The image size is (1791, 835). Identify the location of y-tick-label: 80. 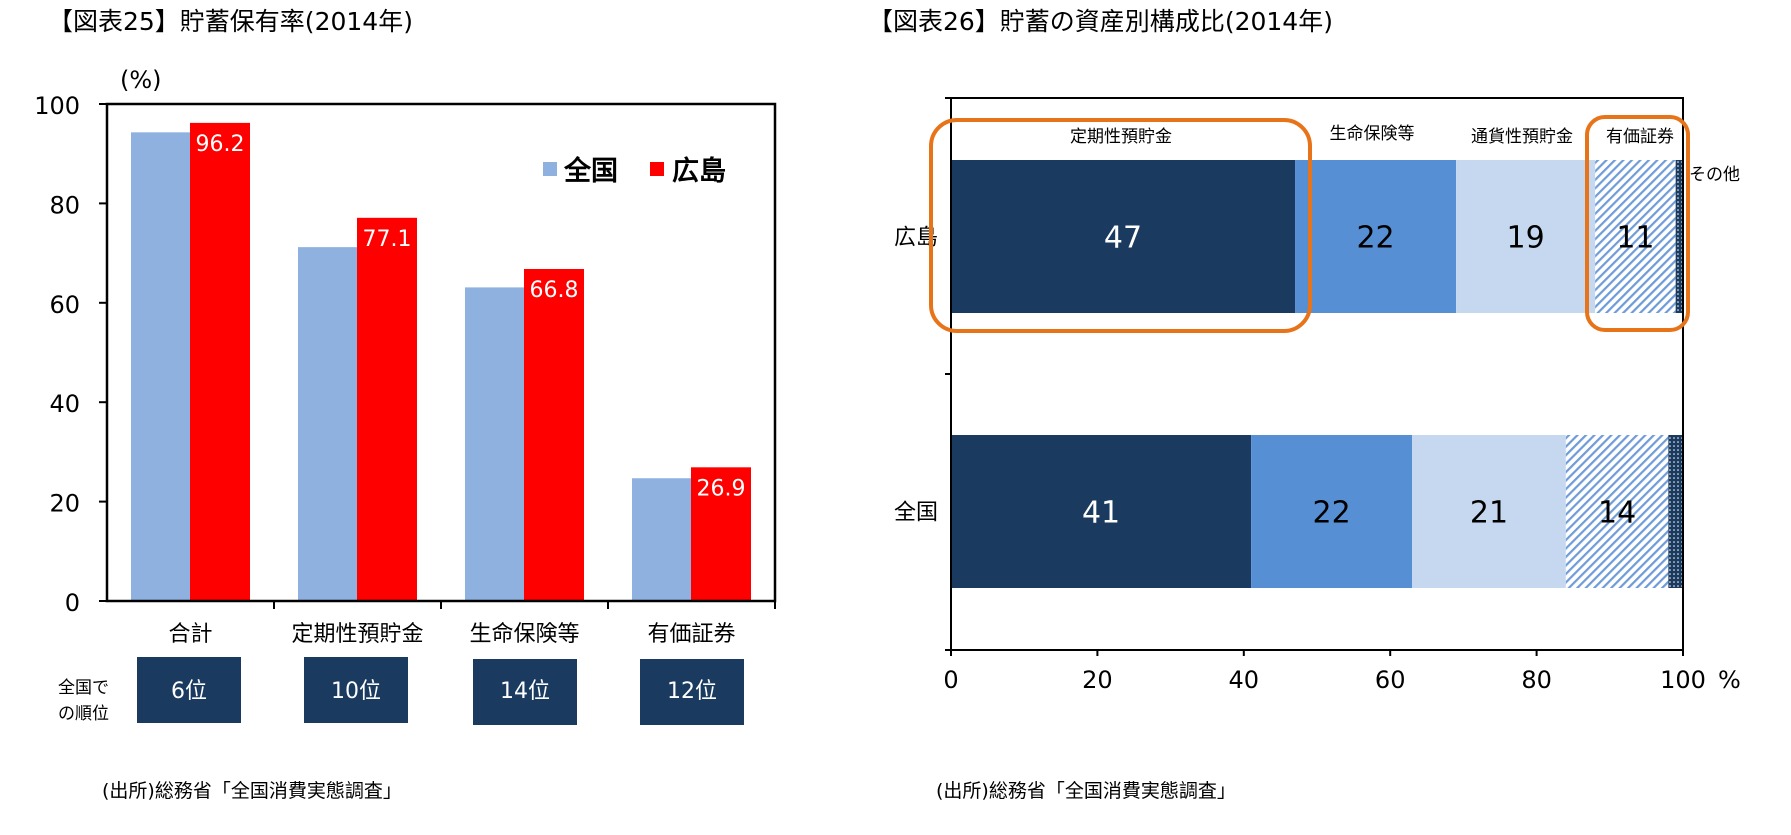
(64, 205).